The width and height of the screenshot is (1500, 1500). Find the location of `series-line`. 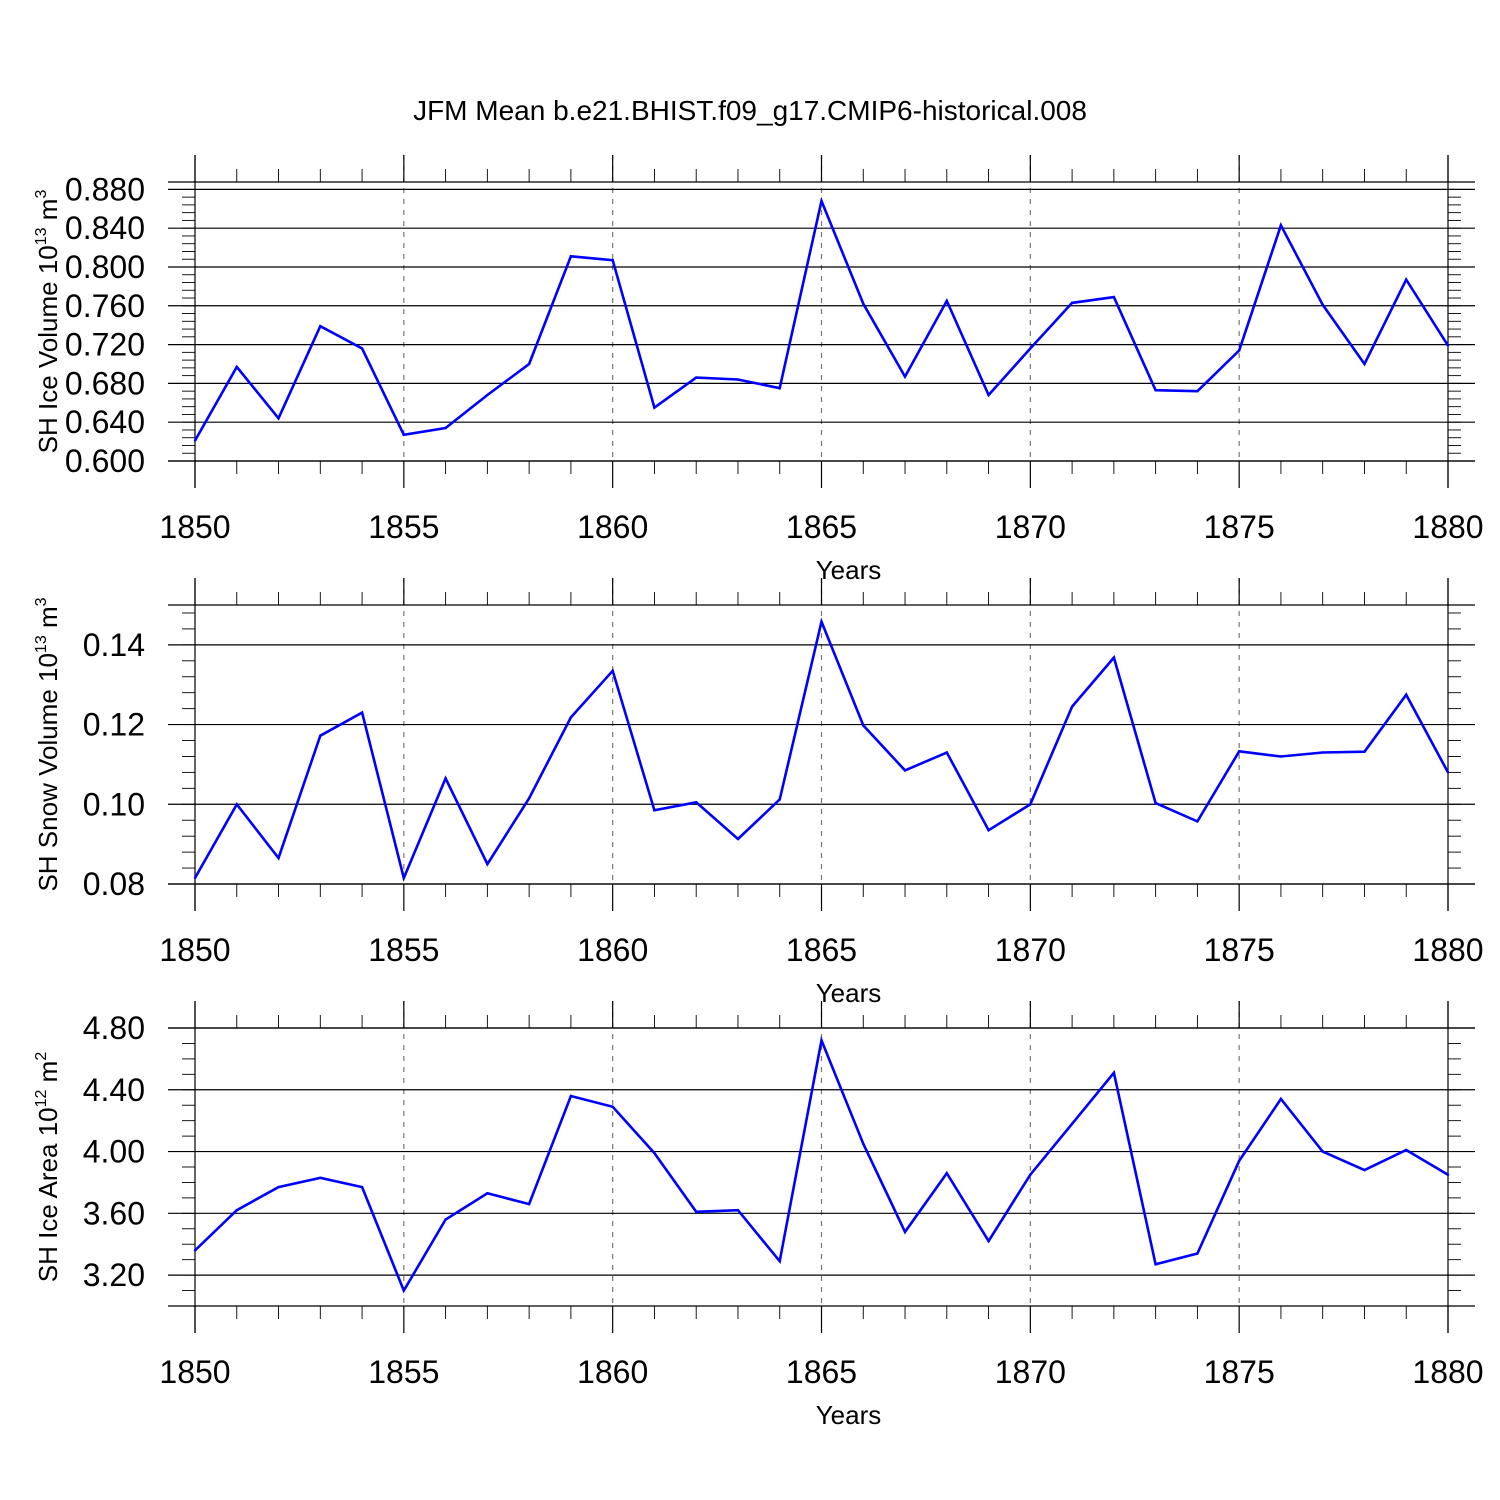

series-line is located at coordinates (821, 750).